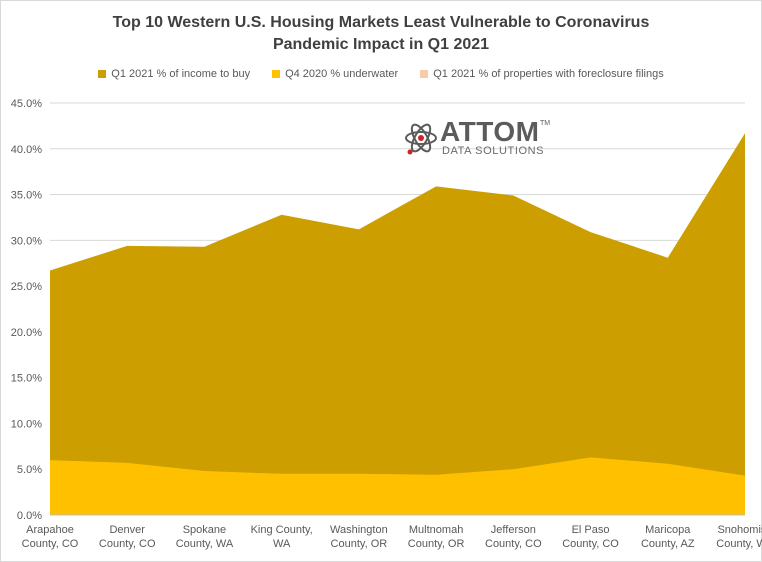  What do you see at coordinates (421, 139) in the screenshot?
I see `attom-atom-icon` at bounding box center [421, 139].